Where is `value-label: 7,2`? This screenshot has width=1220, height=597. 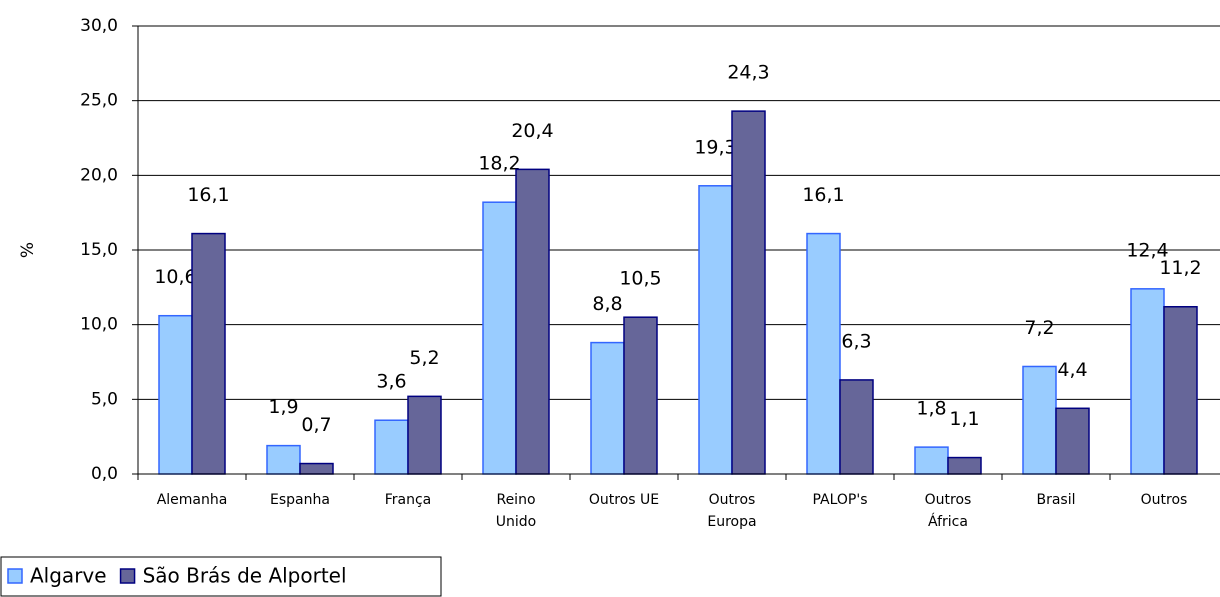
value-label: 7,2 is located at coordinates (1039, 328).